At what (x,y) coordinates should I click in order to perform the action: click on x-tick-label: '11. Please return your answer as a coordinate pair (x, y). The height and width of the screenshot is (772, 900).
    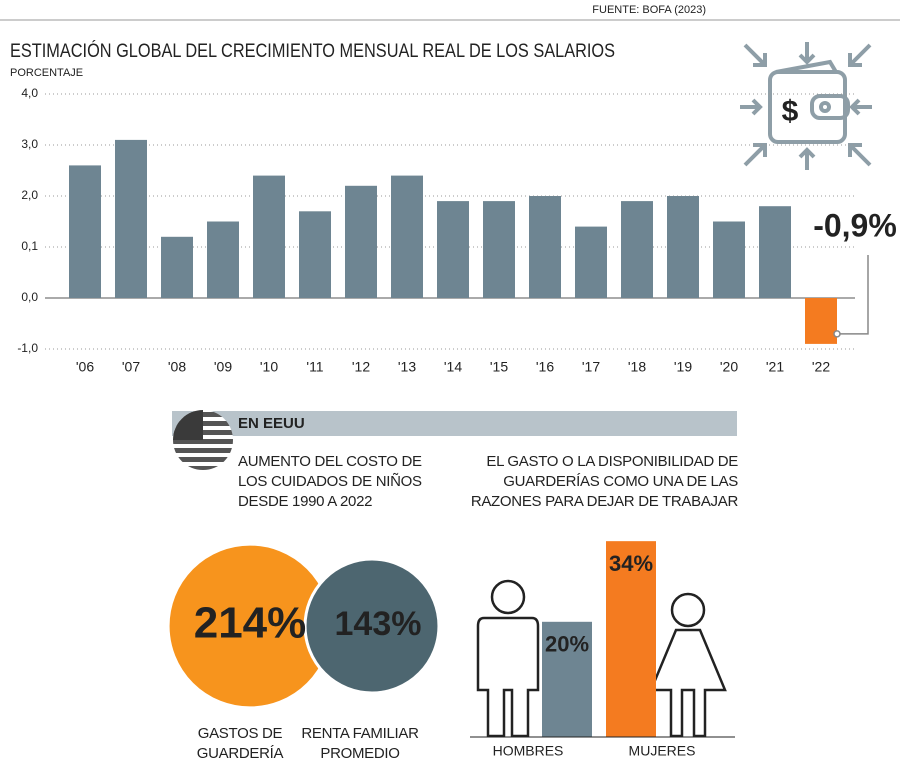
    Looking at the image, I should click on (314, 367).